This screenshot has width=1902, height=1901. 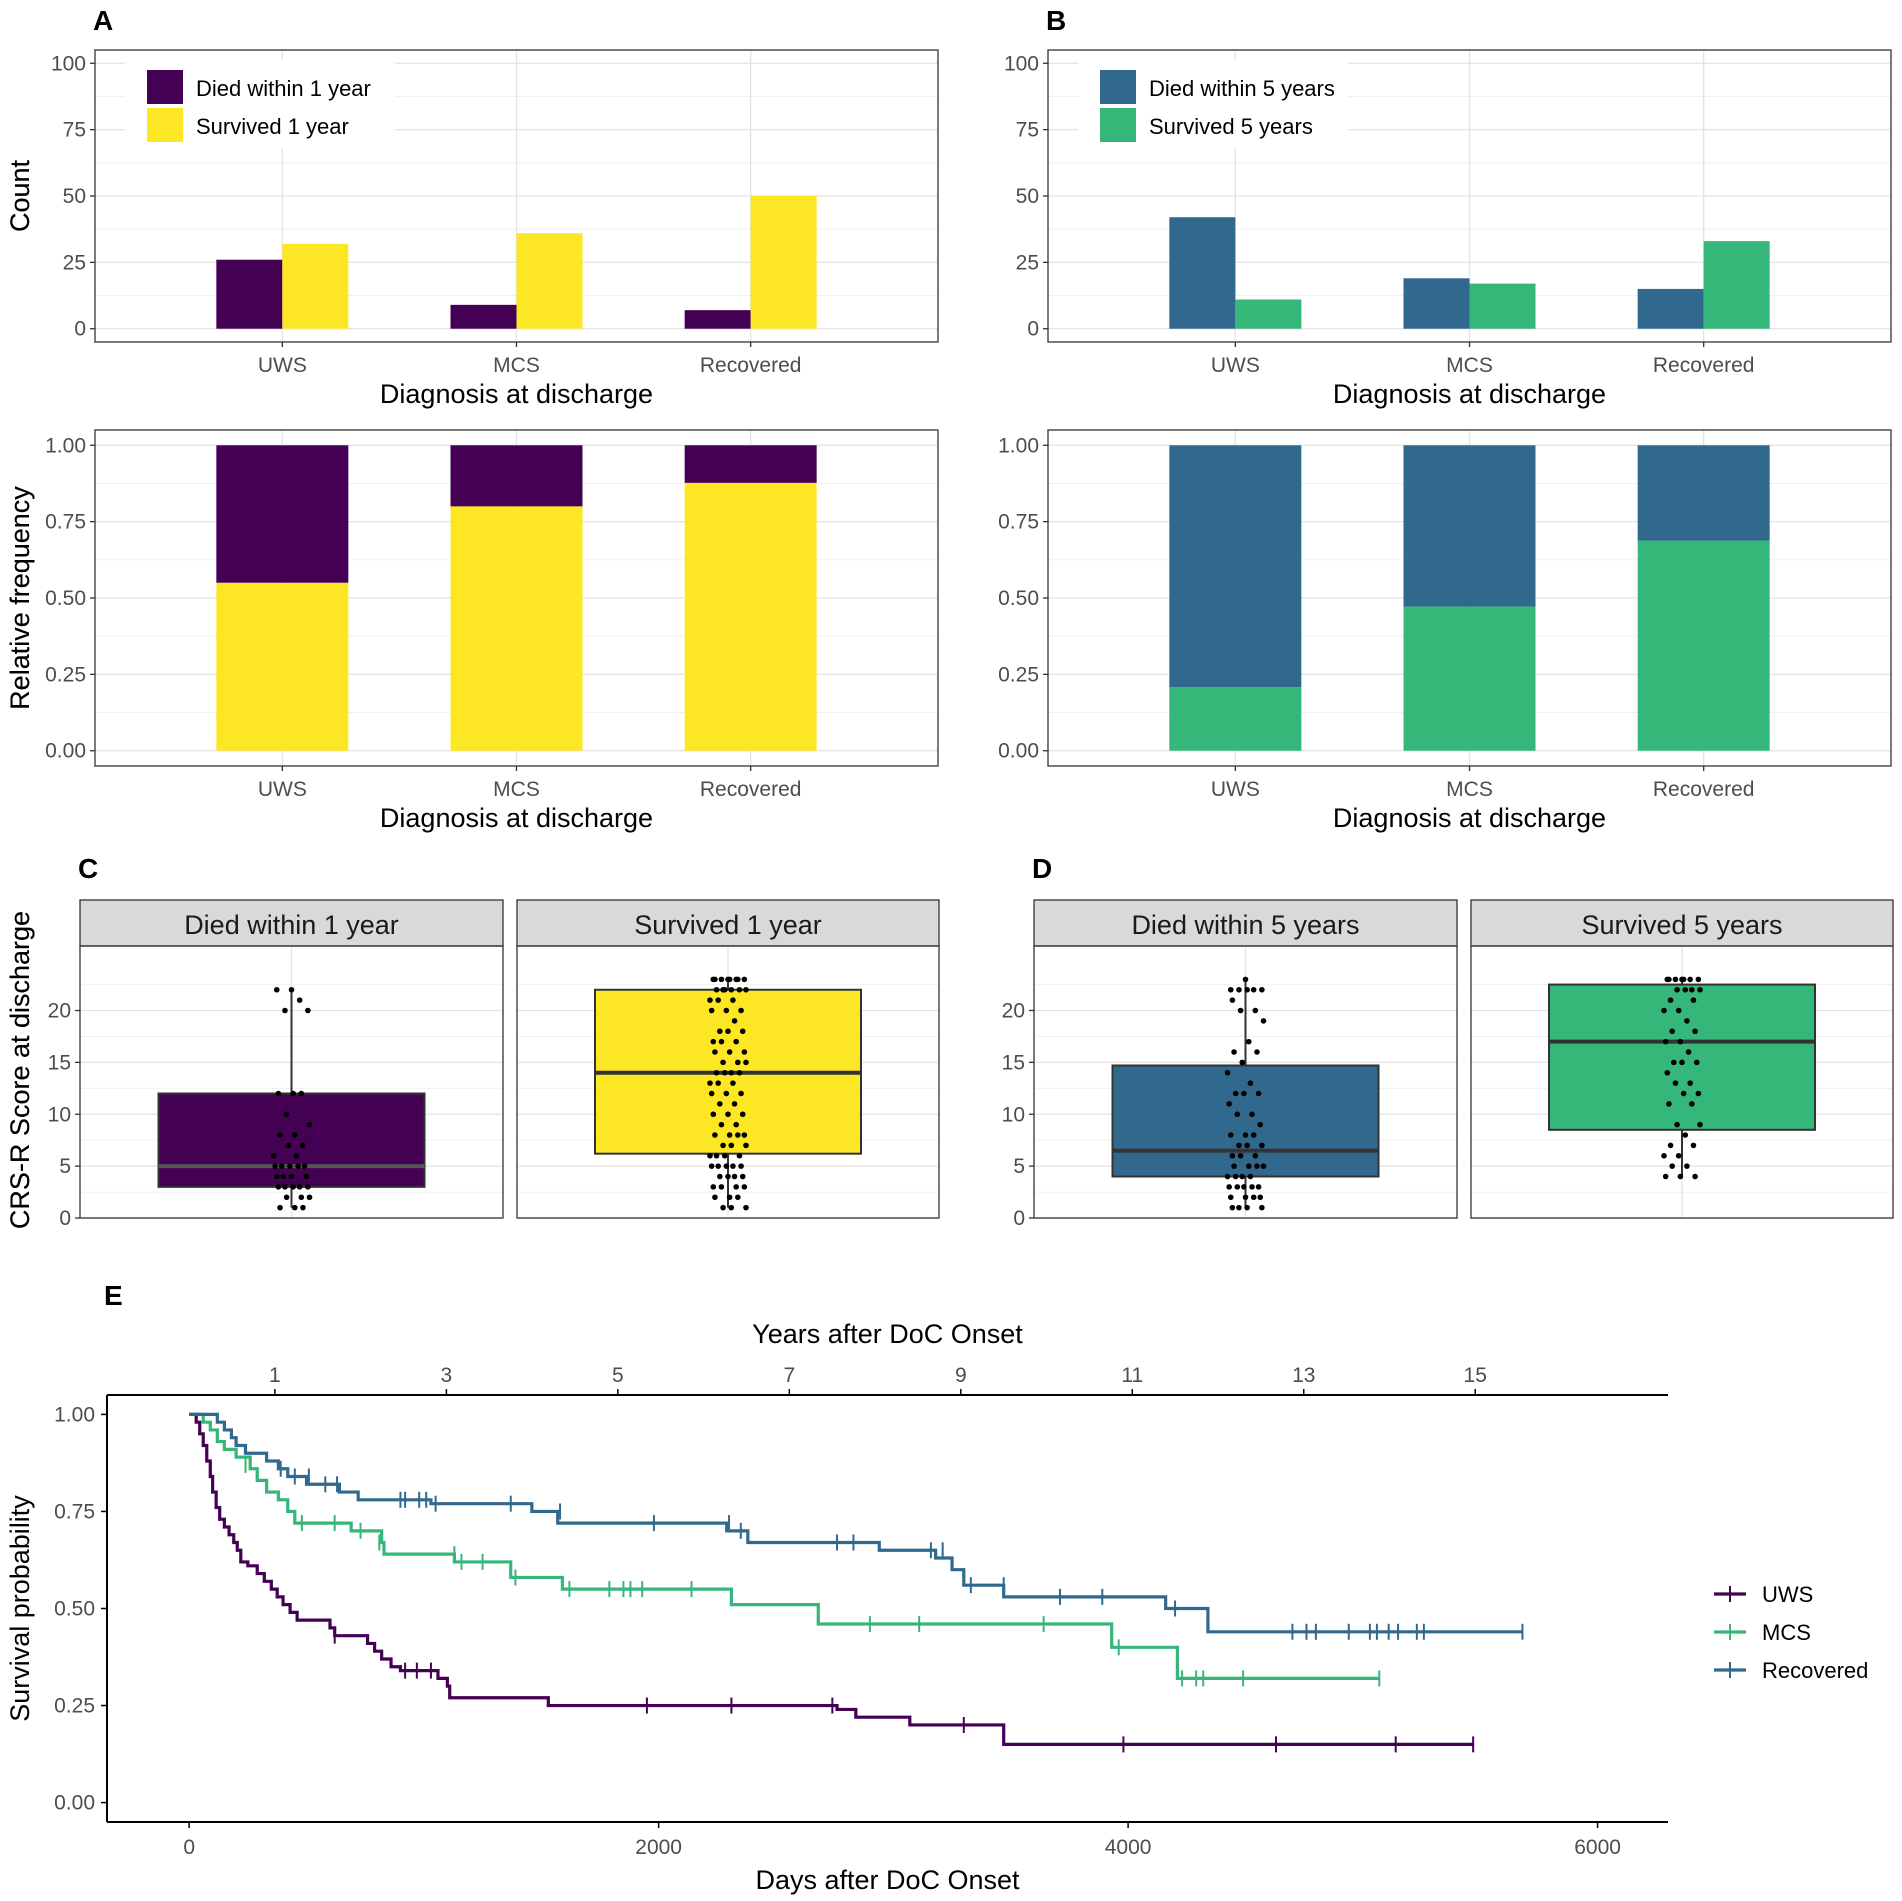 I want to click on panel-letter-e: E, so click(x=113, y=1295).